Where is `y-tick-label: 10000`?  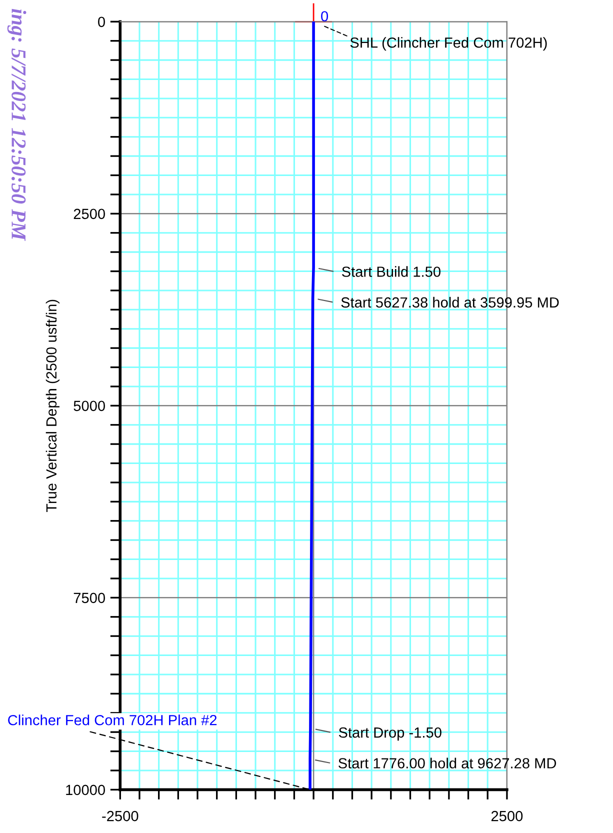 y-tick-label: 10000 is located at coordinates (85, 790).